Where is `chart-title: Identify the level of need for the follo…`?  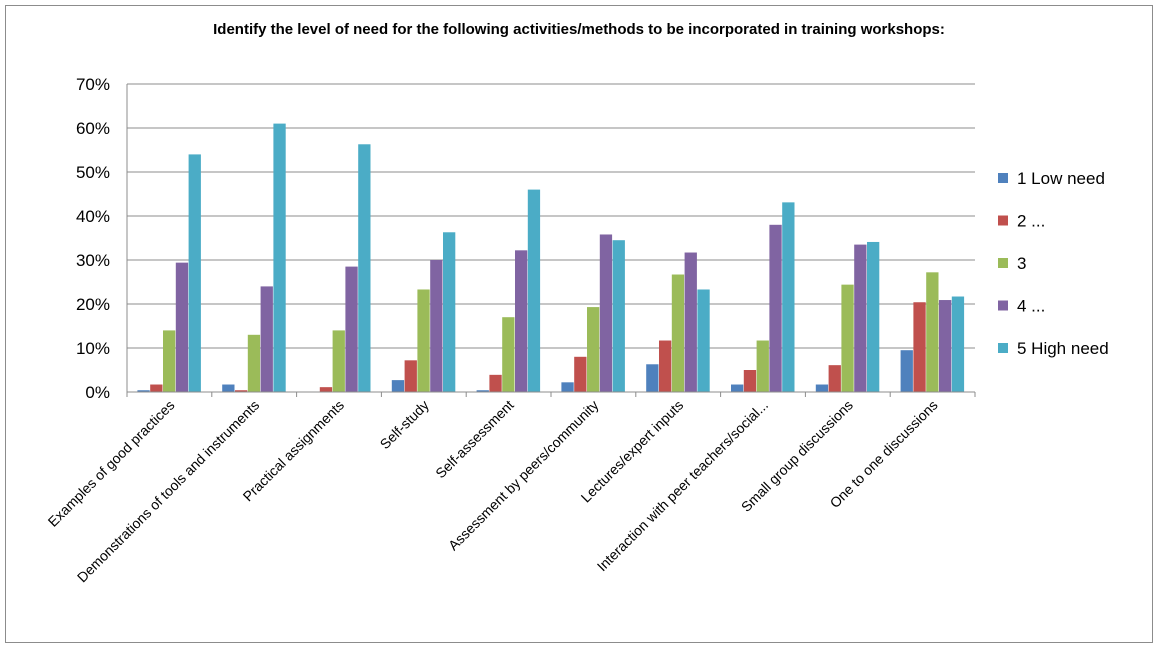
chart-title: Identify the level of need for the follo… is located at coordinates (579, 29).